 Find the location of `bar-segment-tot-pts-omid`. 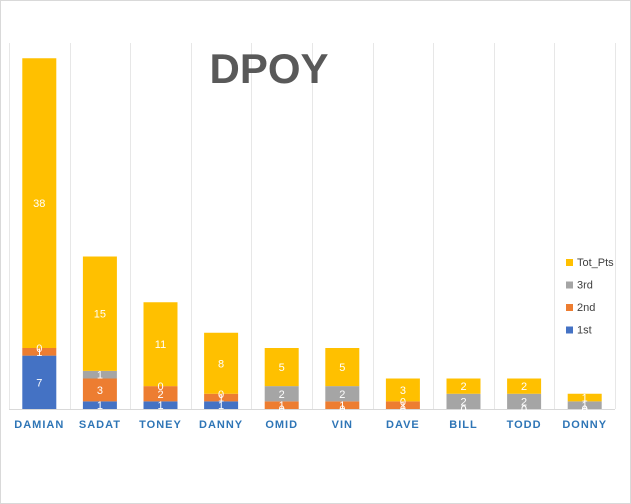

bar-segment-tot-pts-omid is located at coordinates (281, 367).